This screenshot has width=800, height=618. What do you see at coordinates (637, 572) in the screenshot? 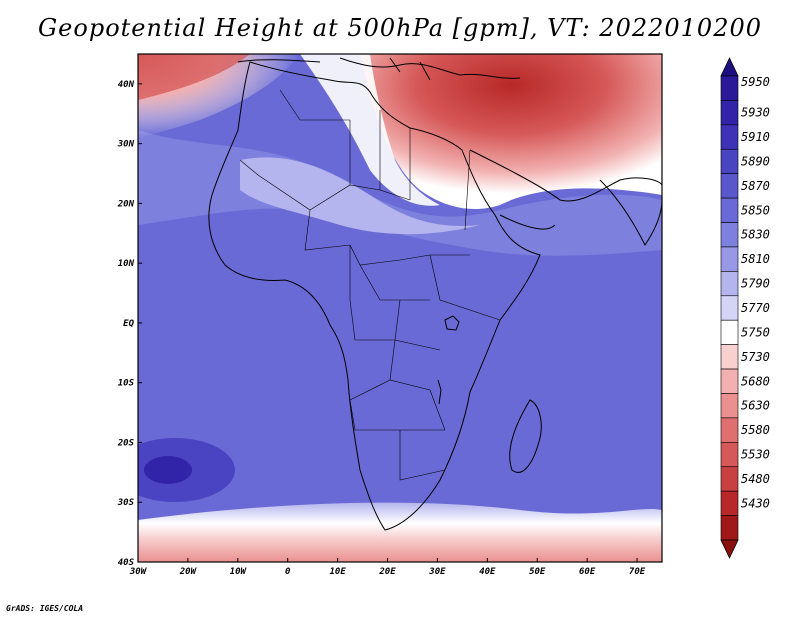
I see `lon-tick-label: 70E` at bounding box center [637, 572].